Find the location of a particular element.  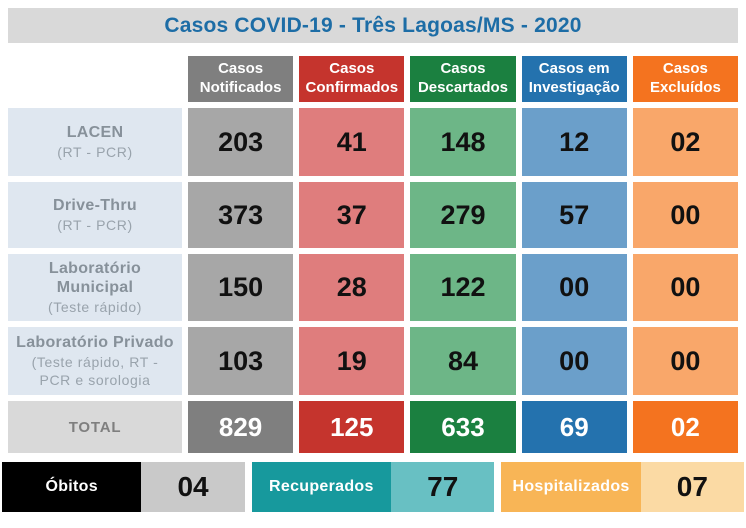

summary-obitos: Óbitos 04 is located at coordinates (123, 487).